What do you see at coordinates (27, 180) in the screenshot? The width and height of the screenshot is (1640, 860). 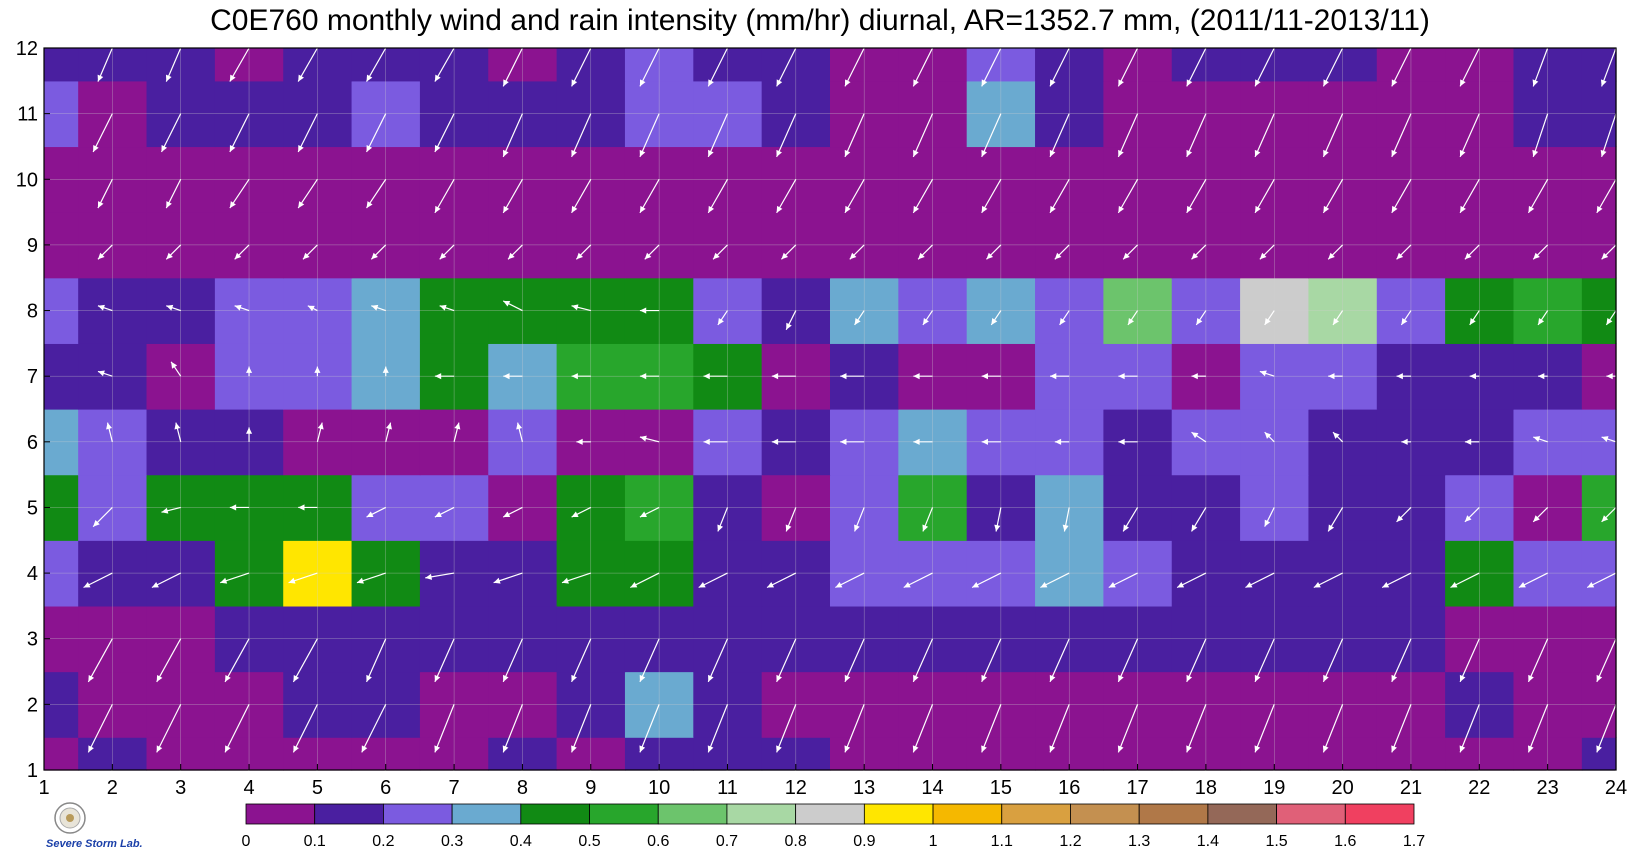 I see `y-tick-label: 10` at bounding box center [27, 180].